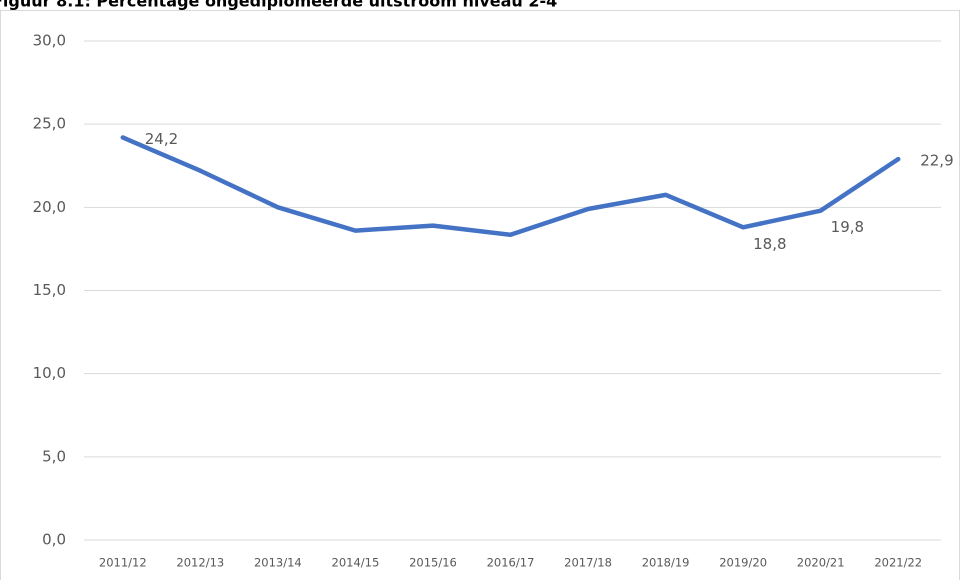  Describe the element at coordinates (123, 563) in the screenshot. I see `x-tick-label: 2011/12` at that location.